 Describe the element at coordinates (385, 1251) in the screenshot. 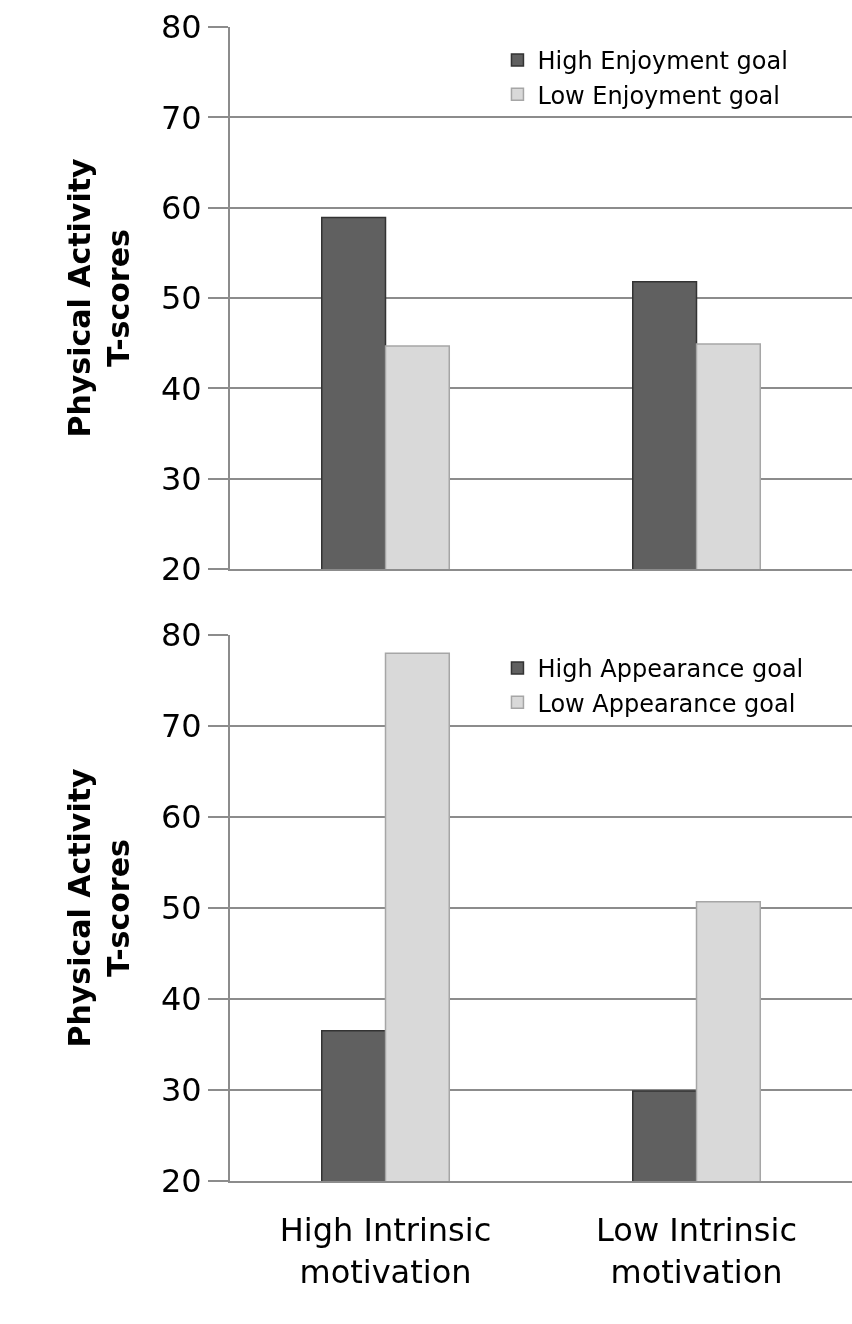

I see `x-tick-label: High Intrinsic motivation` at that location.